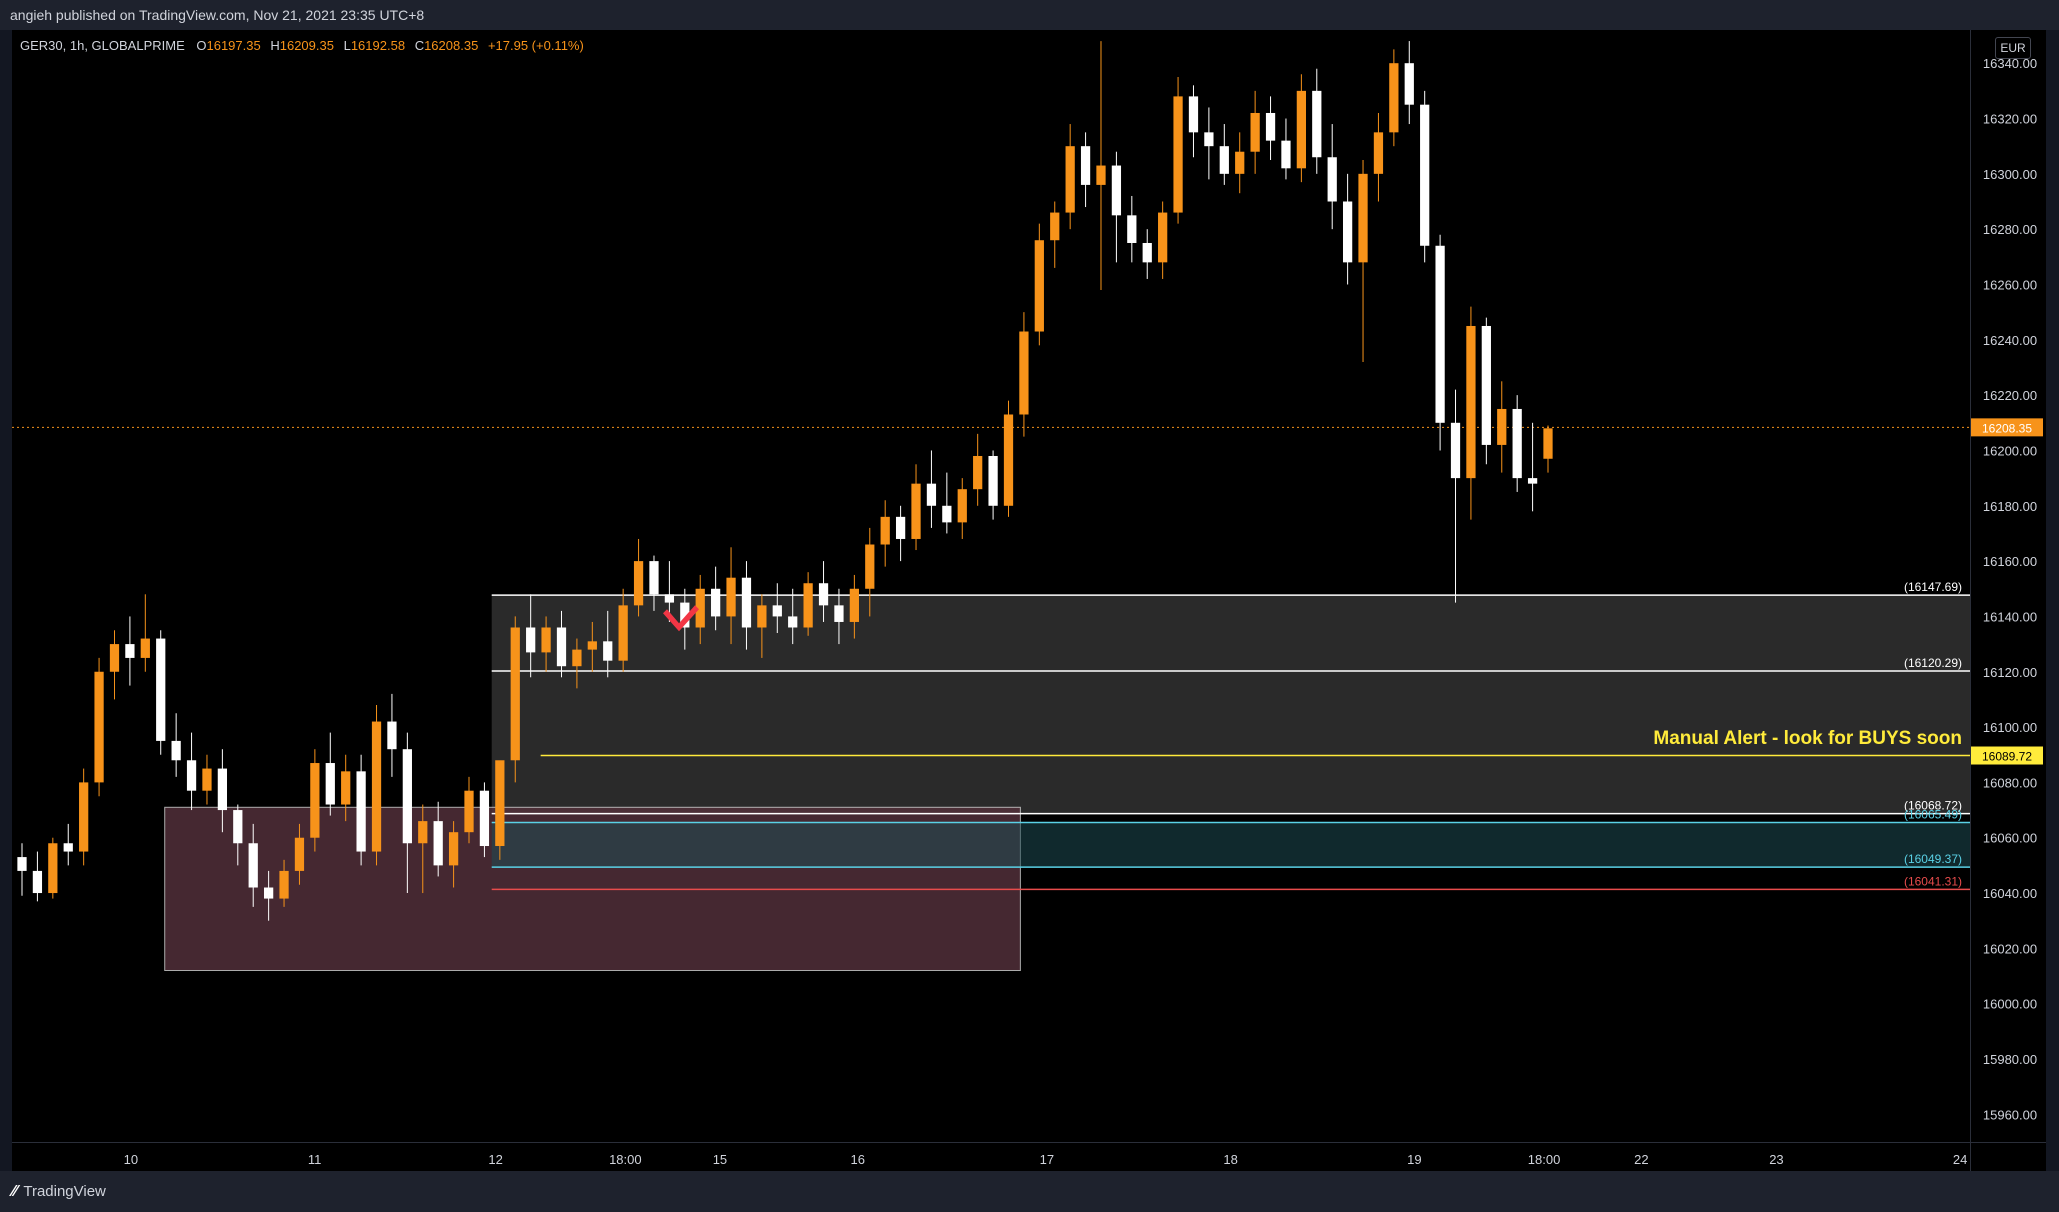 The image size is (2059, 1212). I want to click on time-tick-3: 18:00, so click(625, 1159).